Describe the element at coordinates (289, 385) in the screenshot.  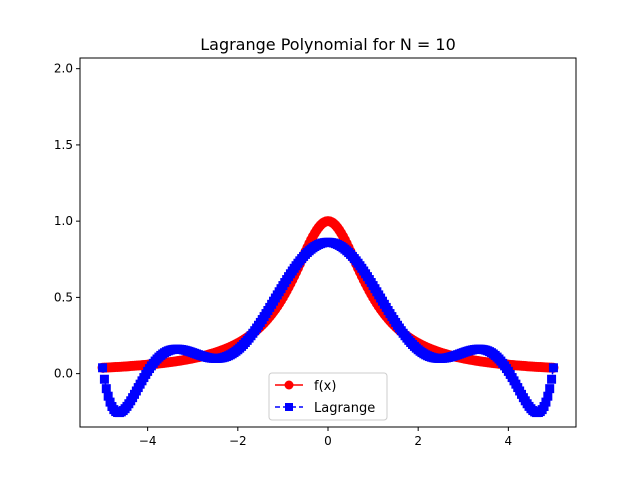
I see `legend-marker-fx` at that location.